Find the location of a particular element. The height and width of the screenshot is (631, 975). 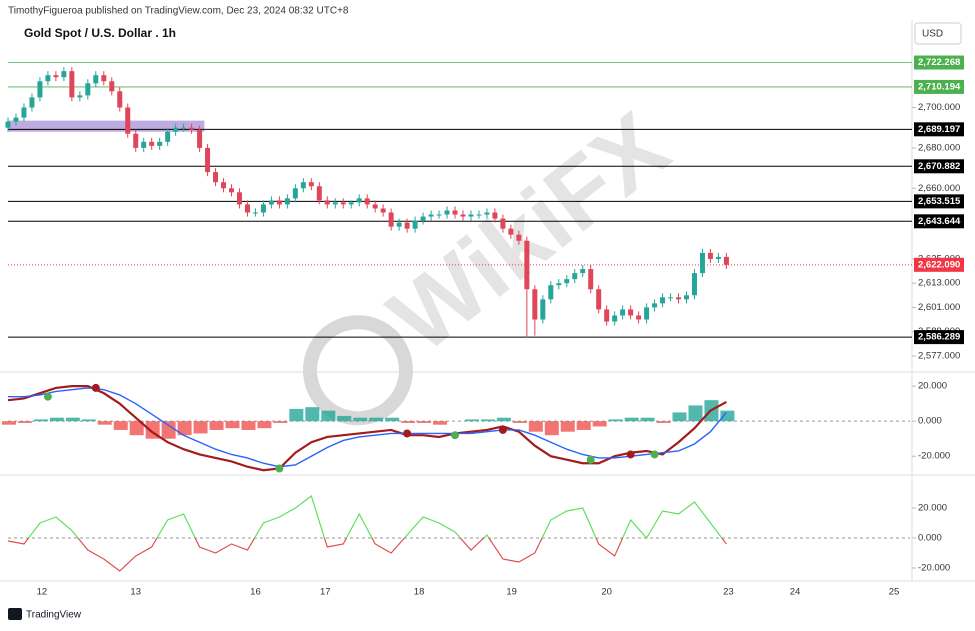

currency-box is located at coordinates (938, 33).